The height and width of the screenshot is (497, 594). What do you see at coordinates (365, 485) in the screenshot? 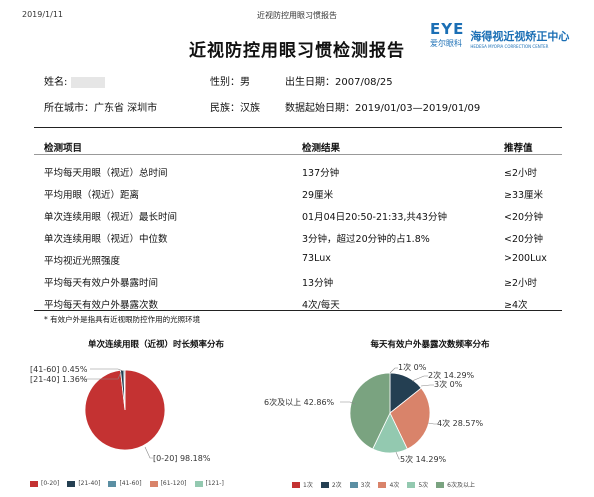
I see `legend-label: 3次` at bounding box center [365, 485].